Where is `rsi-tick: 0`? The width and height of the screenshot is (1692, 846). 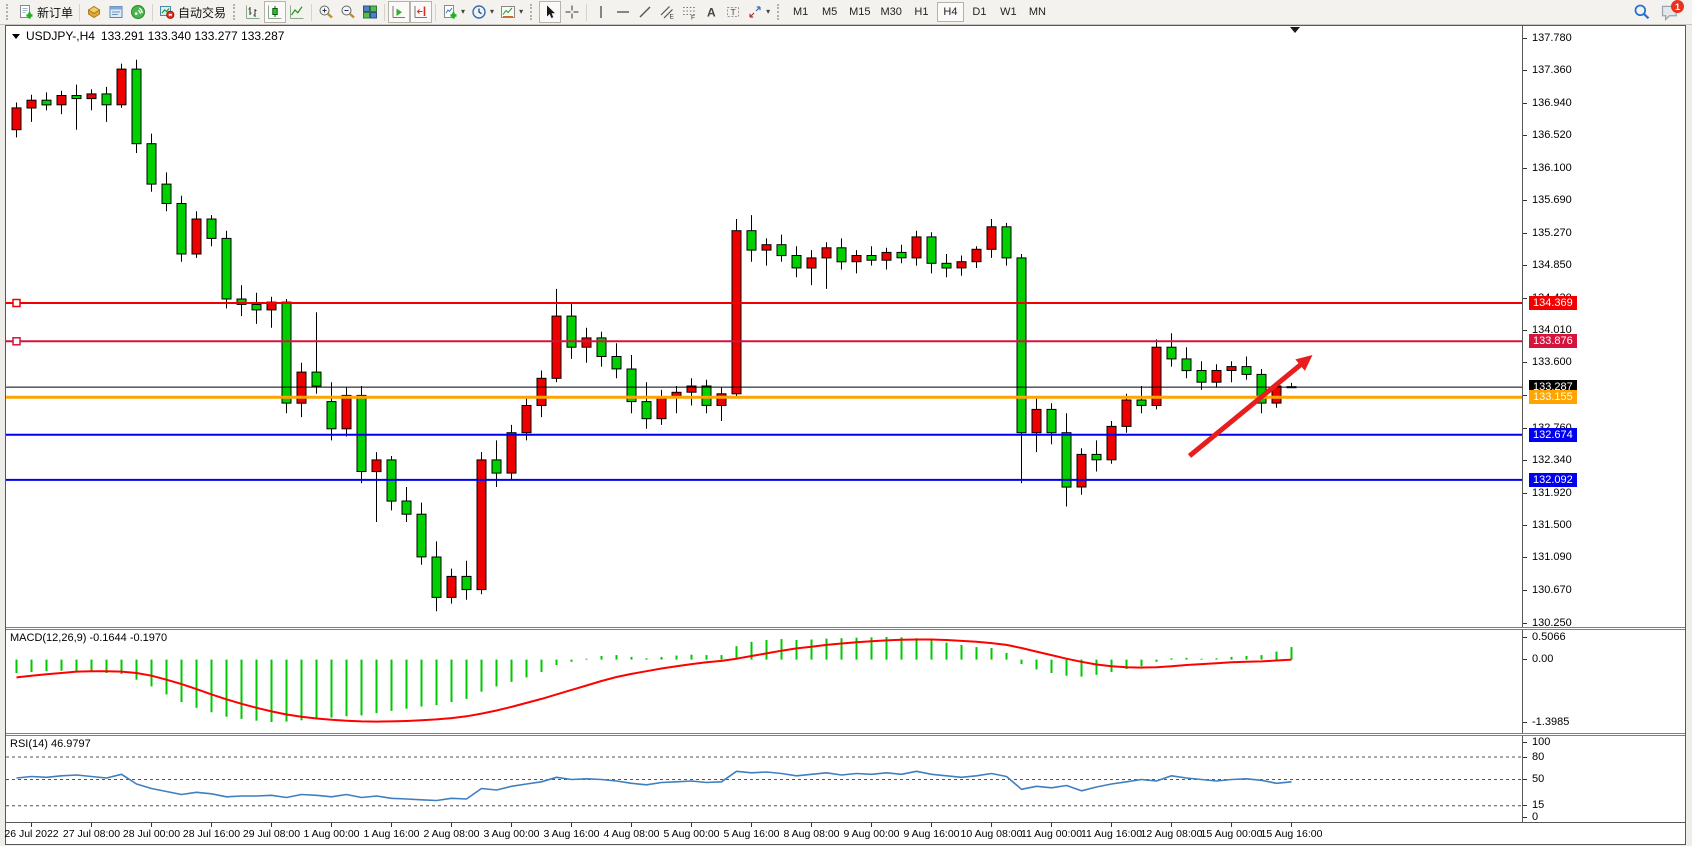
rsi-tick: 0 is located at coordinates (1535, 816).